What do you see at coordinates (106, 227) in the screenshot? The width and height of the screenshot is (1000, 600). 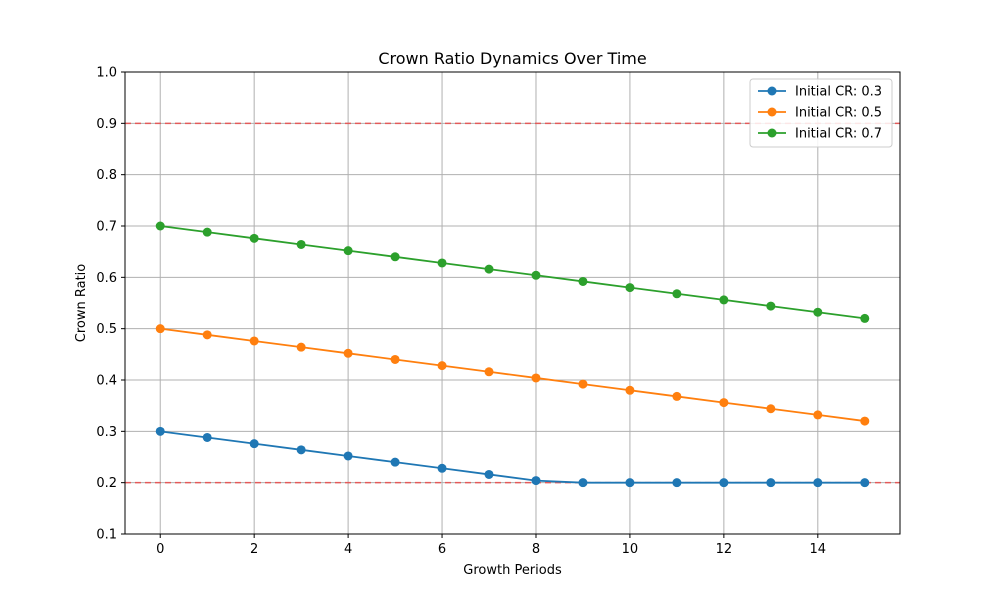 I see `y-tick-label: 0.7` at bounding box center [106, 227].